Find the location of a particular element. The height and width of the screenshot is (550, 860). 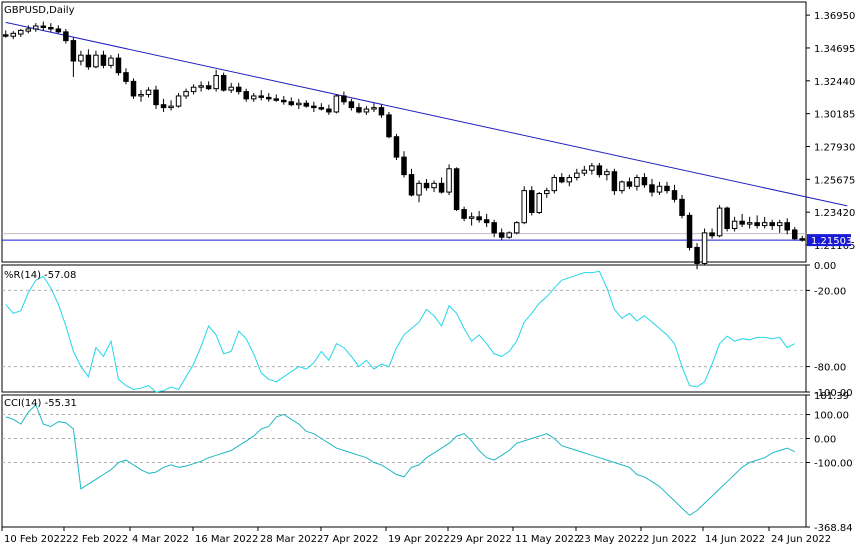

x-tick-label: 22 Feb 2022 is located at coordinates (97, 539).